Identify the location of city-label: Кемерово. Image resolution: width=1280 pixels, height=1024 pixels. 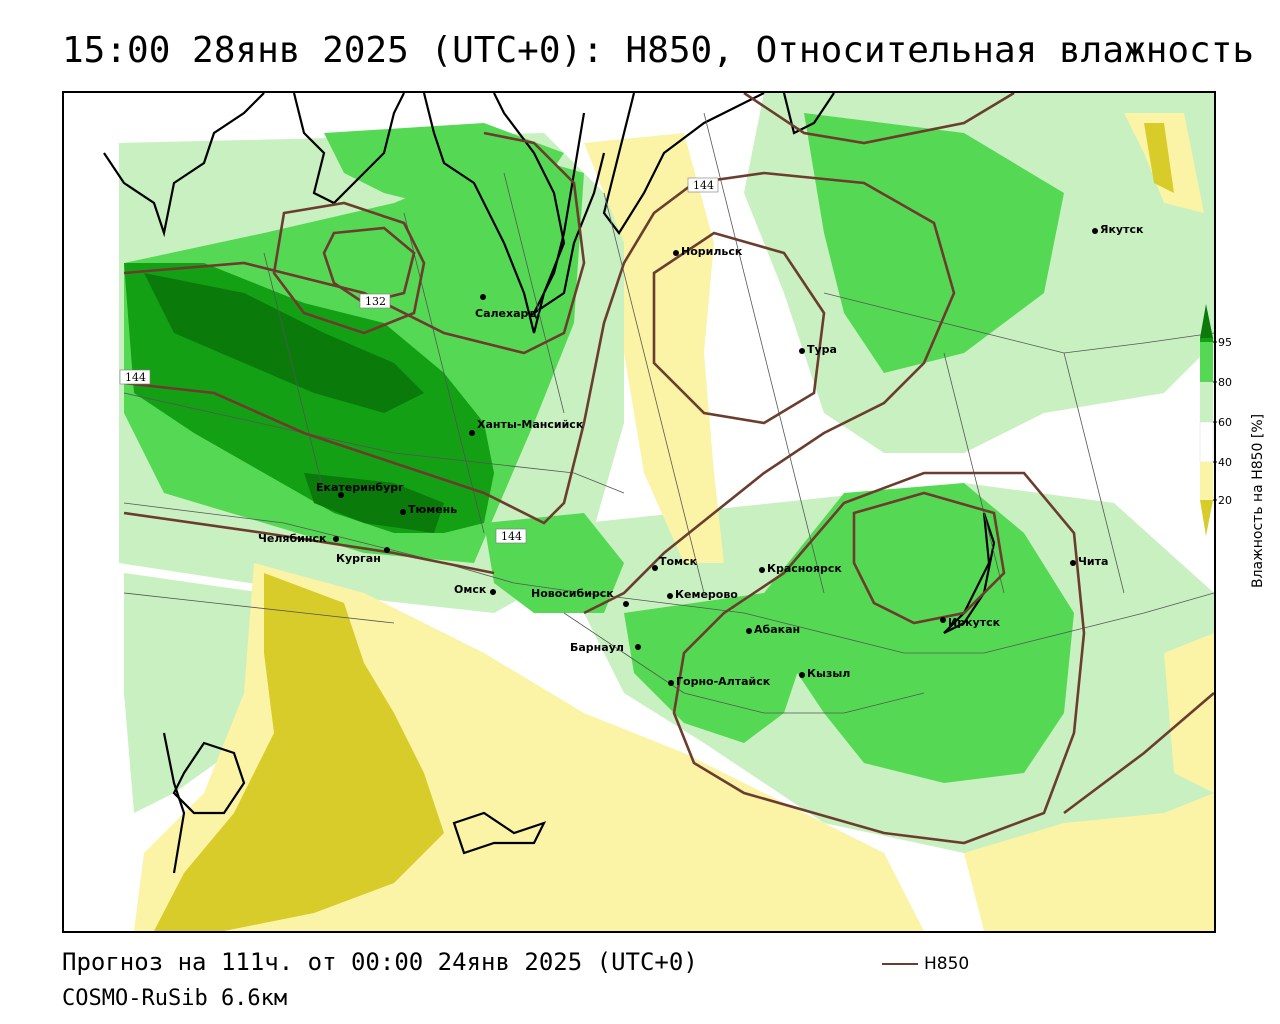
(706, 594).